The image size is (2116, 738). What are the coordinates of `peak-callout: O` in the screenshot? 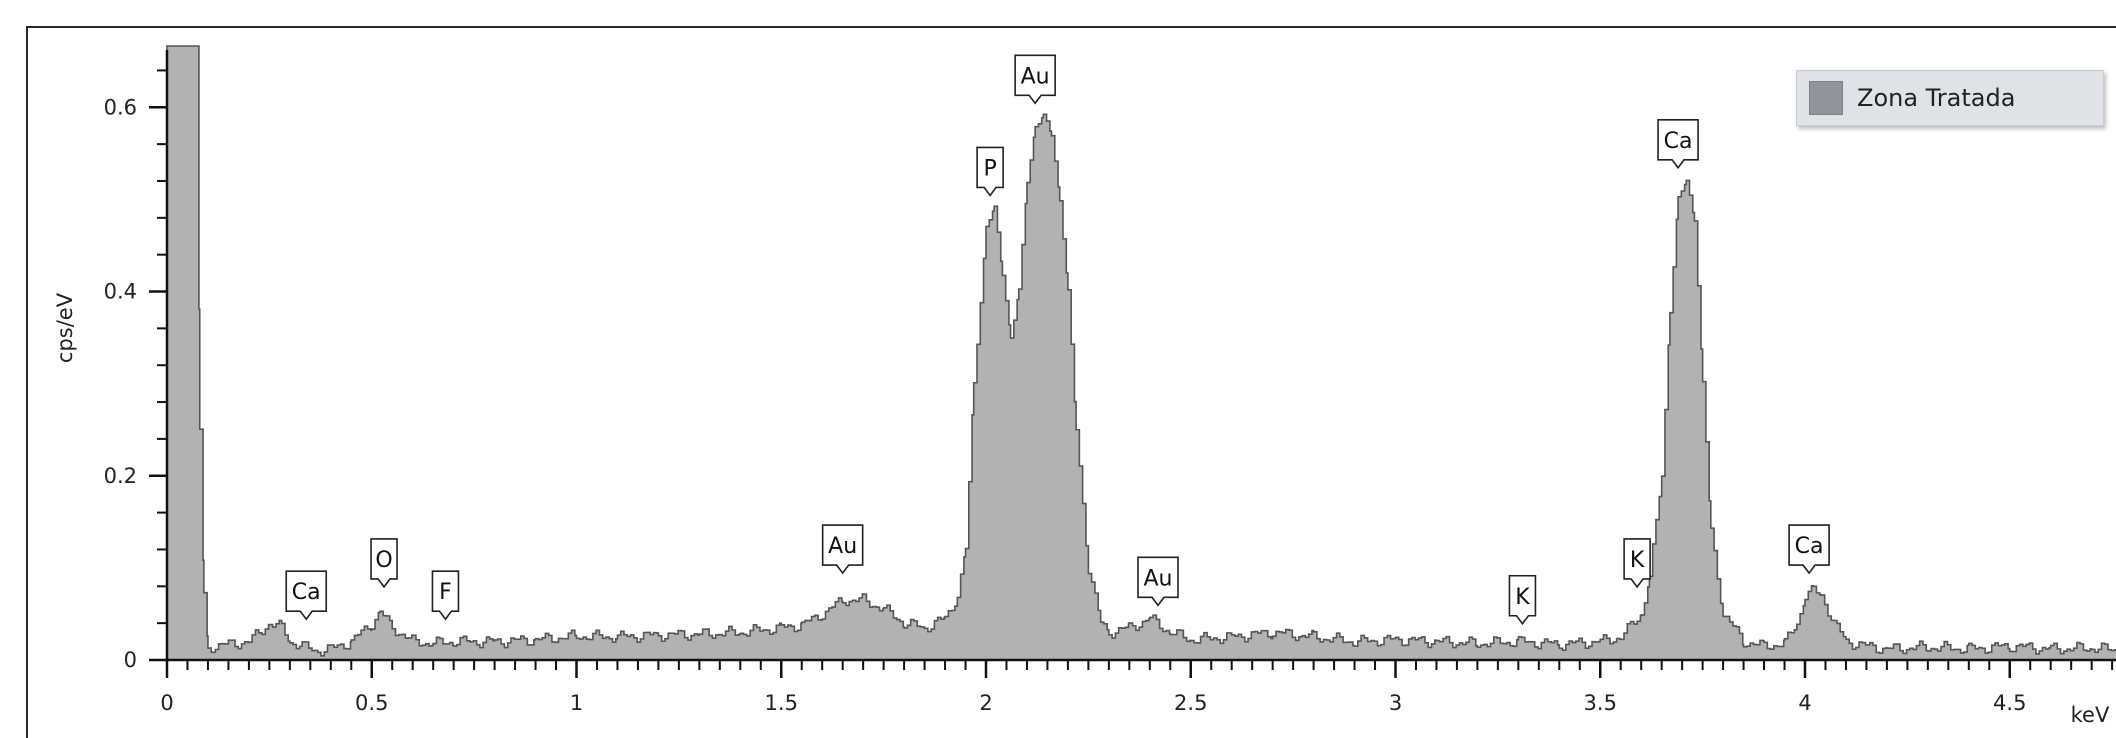 It's located at (384, 563).